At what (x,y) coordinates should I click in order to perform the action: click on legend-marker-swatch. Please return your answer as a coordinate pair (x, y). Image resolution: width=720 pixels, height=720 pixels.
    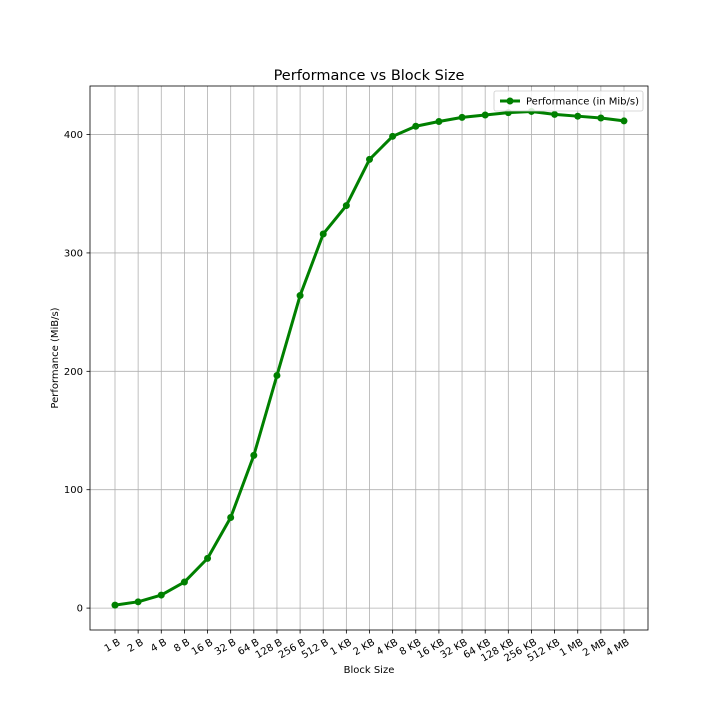
    Looking at the image, I should click on (510, 101).